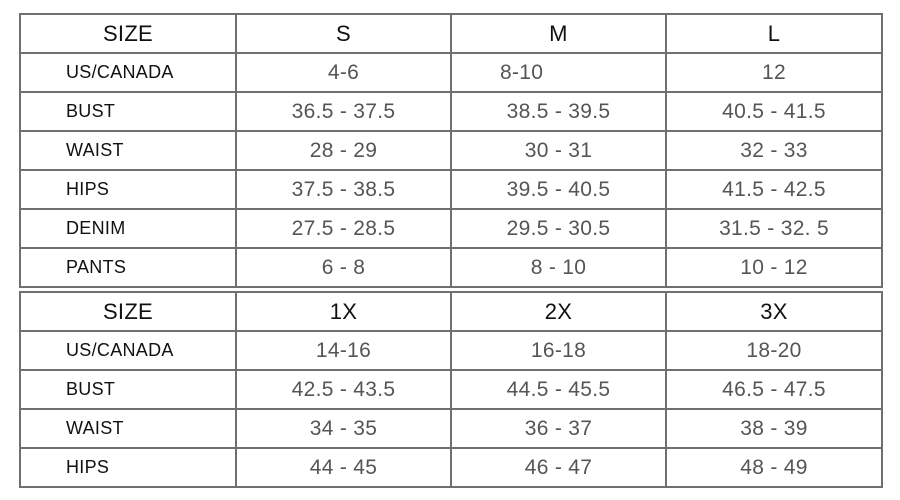 The image size is (900, 500). What do you see at coordinates (558, 267) in the screenshot?
I see `measurement-value: 8 - 10` at bounding box center [558, 267].